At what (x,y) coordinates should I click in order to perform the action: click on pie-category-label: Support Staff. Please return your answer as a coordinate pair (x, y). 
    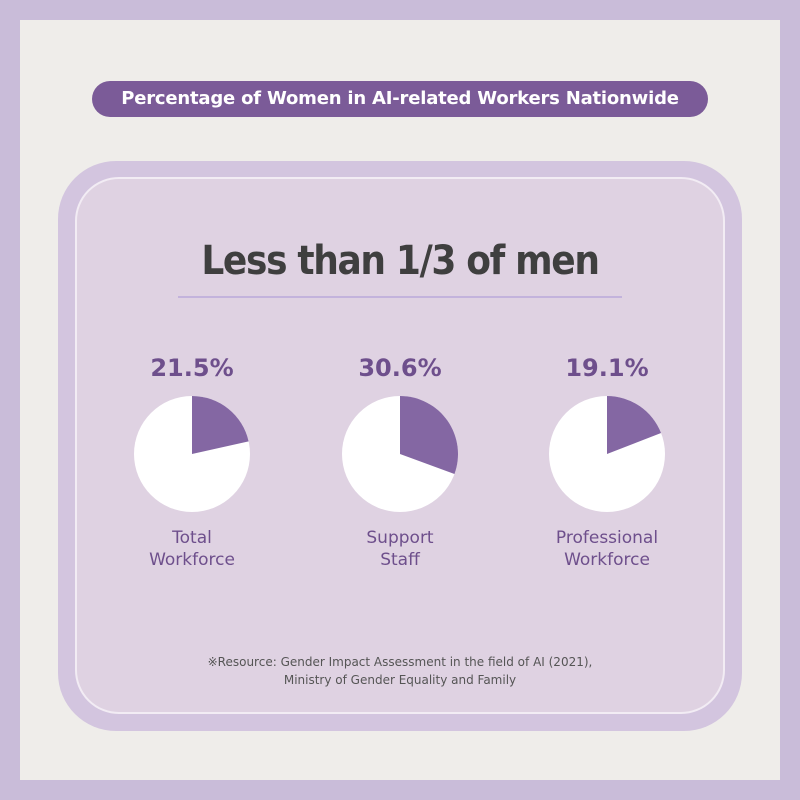
    Looking at the image, I should click on (400, 549).